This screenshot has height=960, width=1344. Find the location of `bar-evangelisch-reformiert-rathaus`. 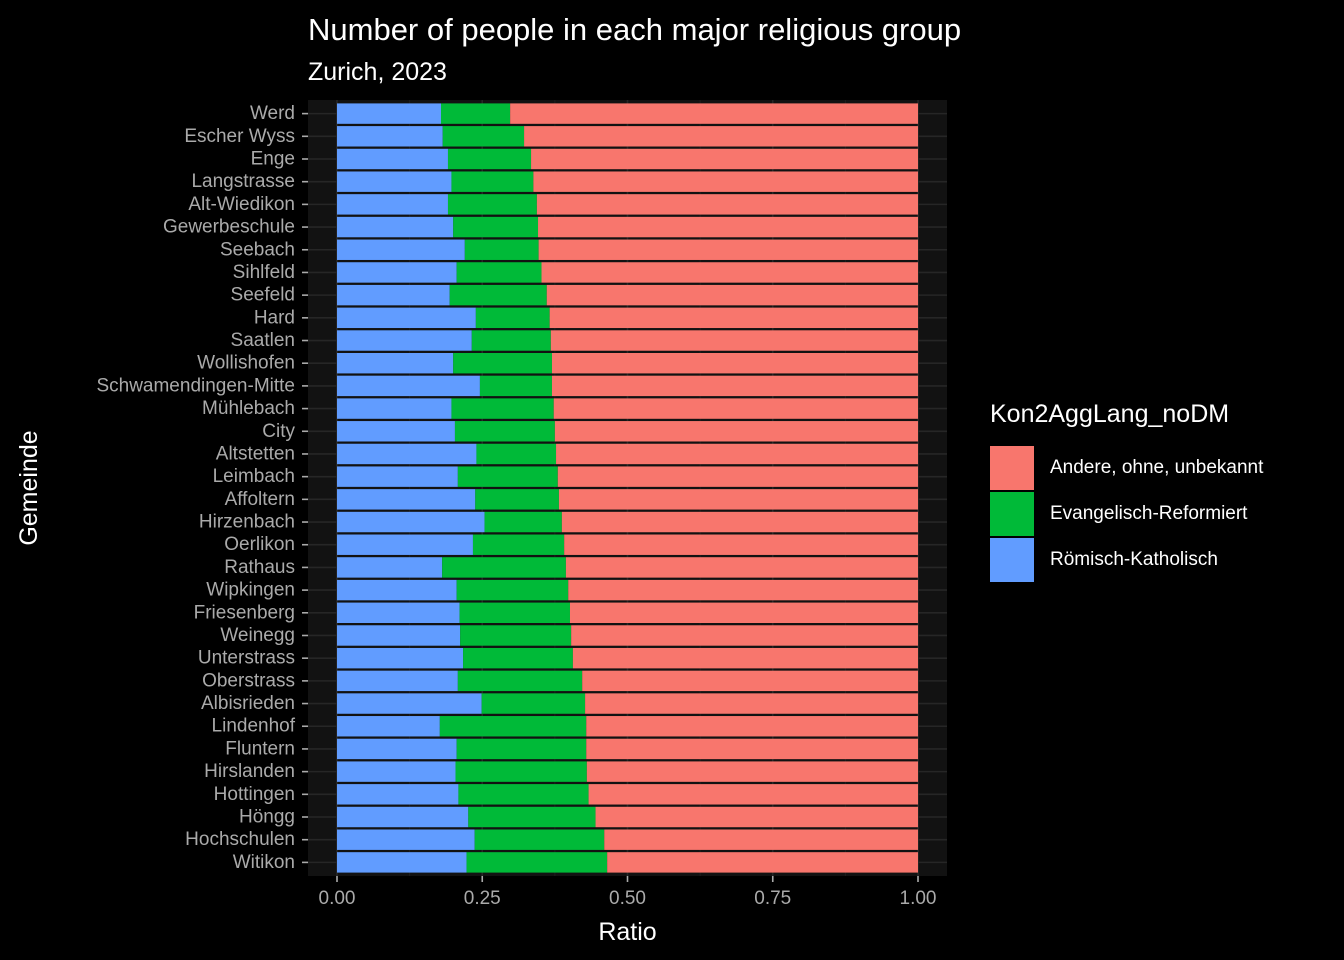

bar-evangelisch-reformiert-rathaus is located at coordinates (504, 567).